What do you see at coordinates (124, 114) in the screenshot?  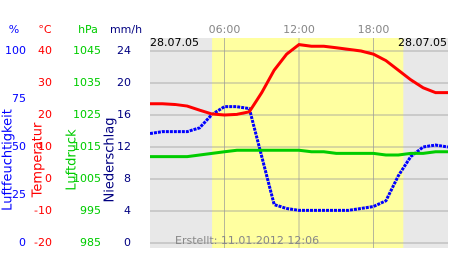 I see `y-tick-label: 16` at bounding box center [124, 114].